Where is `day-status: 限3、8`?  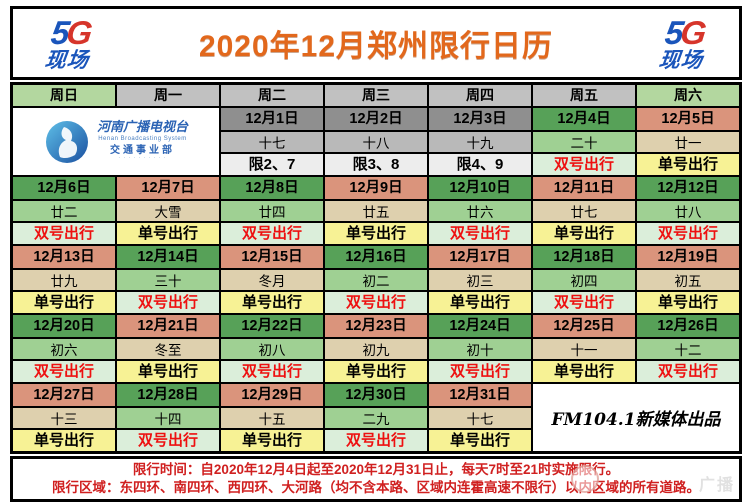
day-status: 限3、8 is located at coordinates (376, 163).